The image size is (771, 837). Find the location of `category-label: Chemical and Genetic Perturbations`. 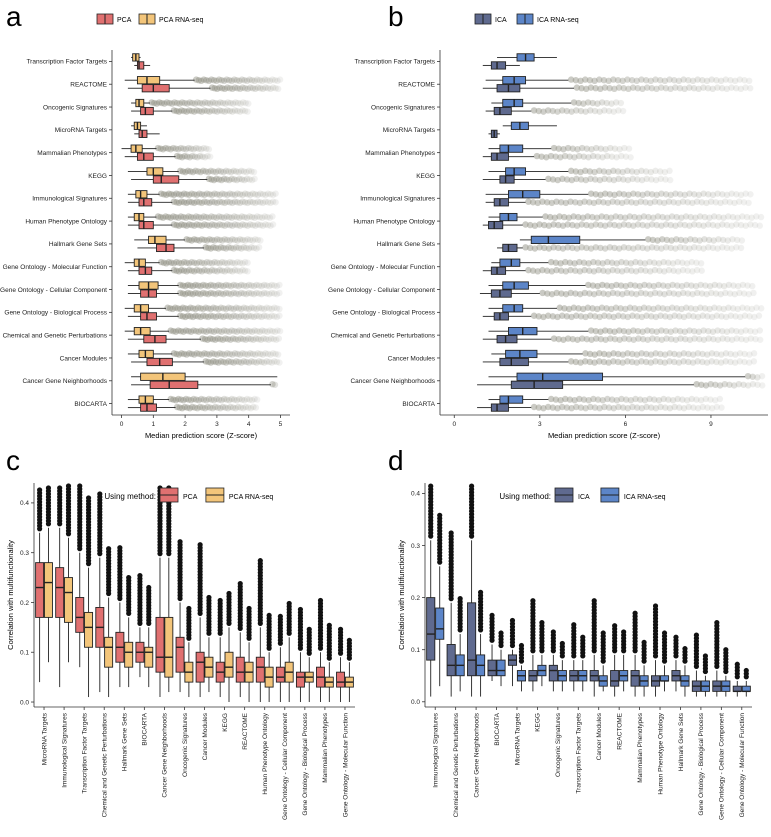

category-label: Chemical and Genetic Perturbations is located at coordinates (55, 335).